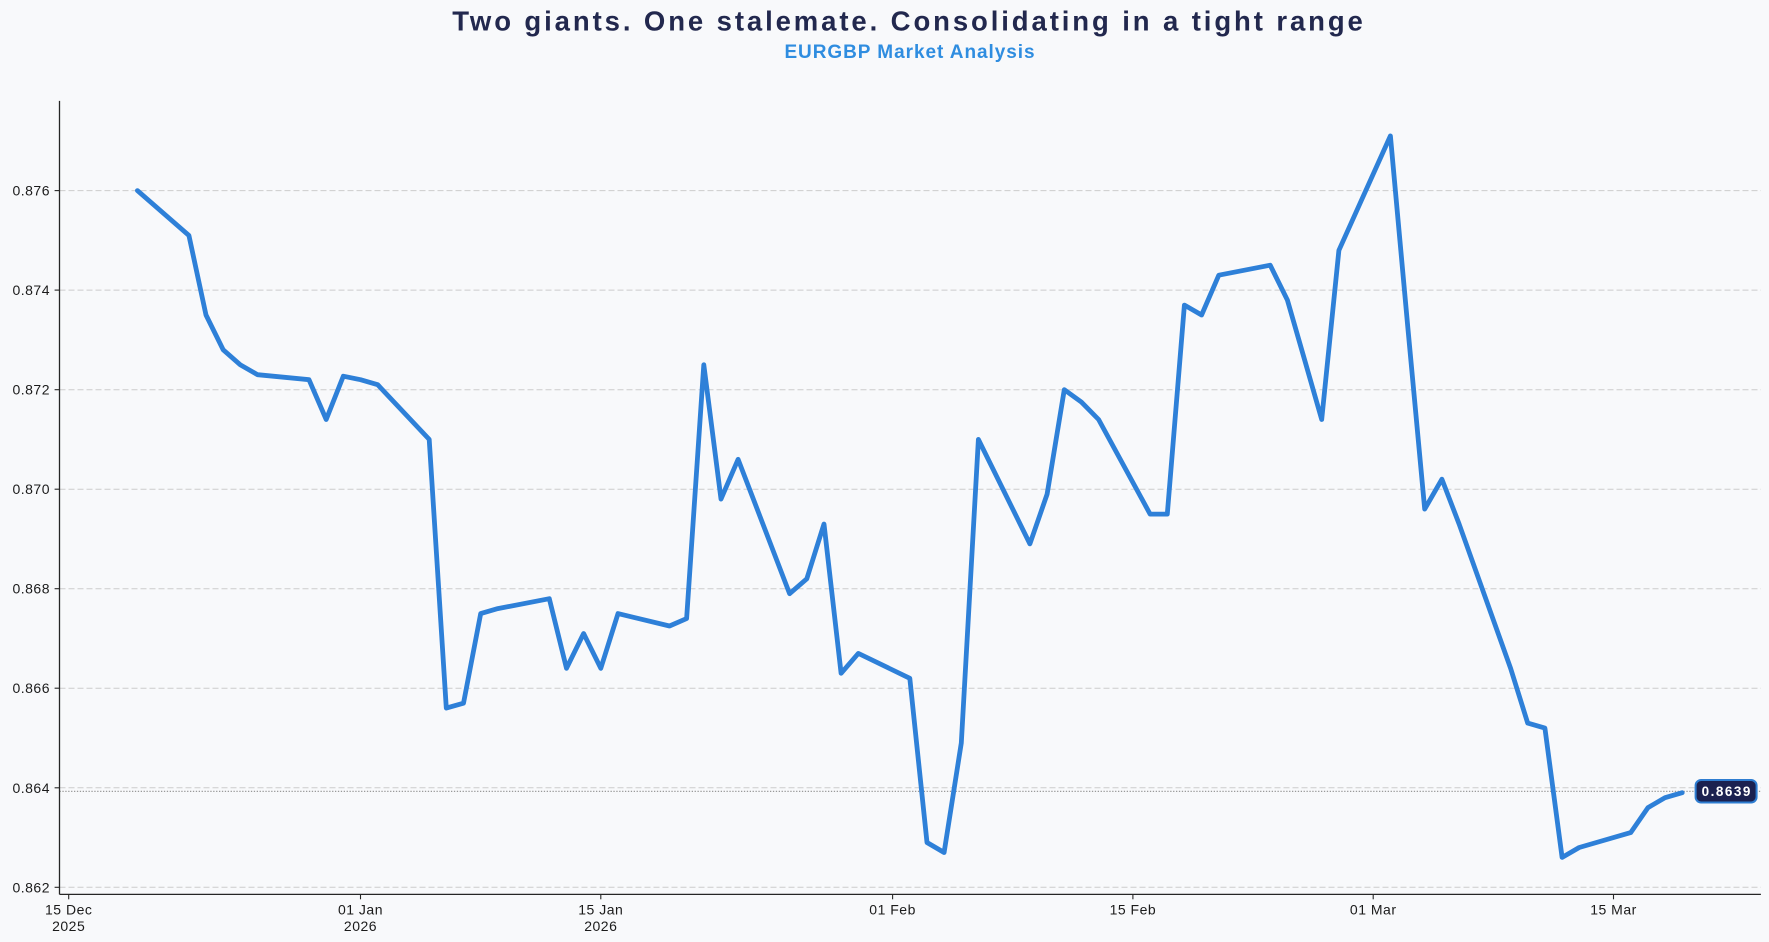  What do you see at coordinates (600, 910) in the screenshot?
I see `svg-text: 15 Jan` at bounding box center [600, 910].